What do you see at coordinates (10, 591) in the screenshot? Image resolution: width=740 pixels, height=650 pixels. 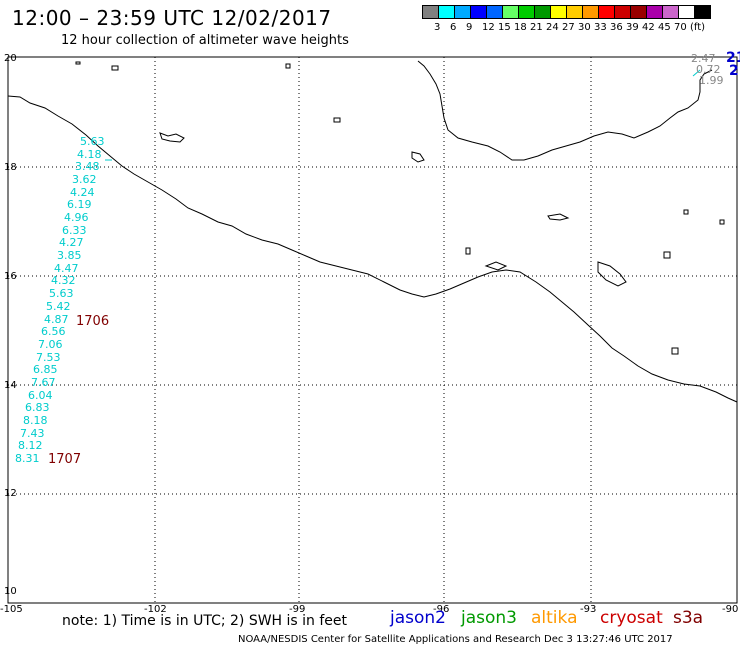 I see `lat-label-10: 10` at bounding box center [10, 591].